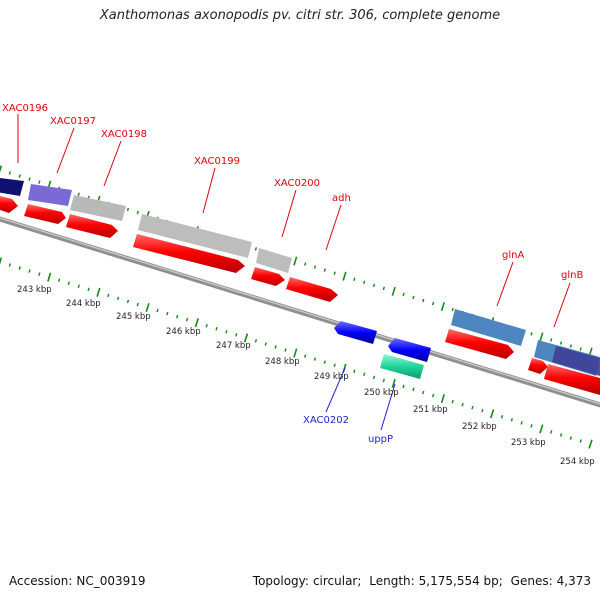 The width and height of the screenshot is (600, 600). I want to click on gene-label-XAC0202: XAC0202, so click(326, 420).